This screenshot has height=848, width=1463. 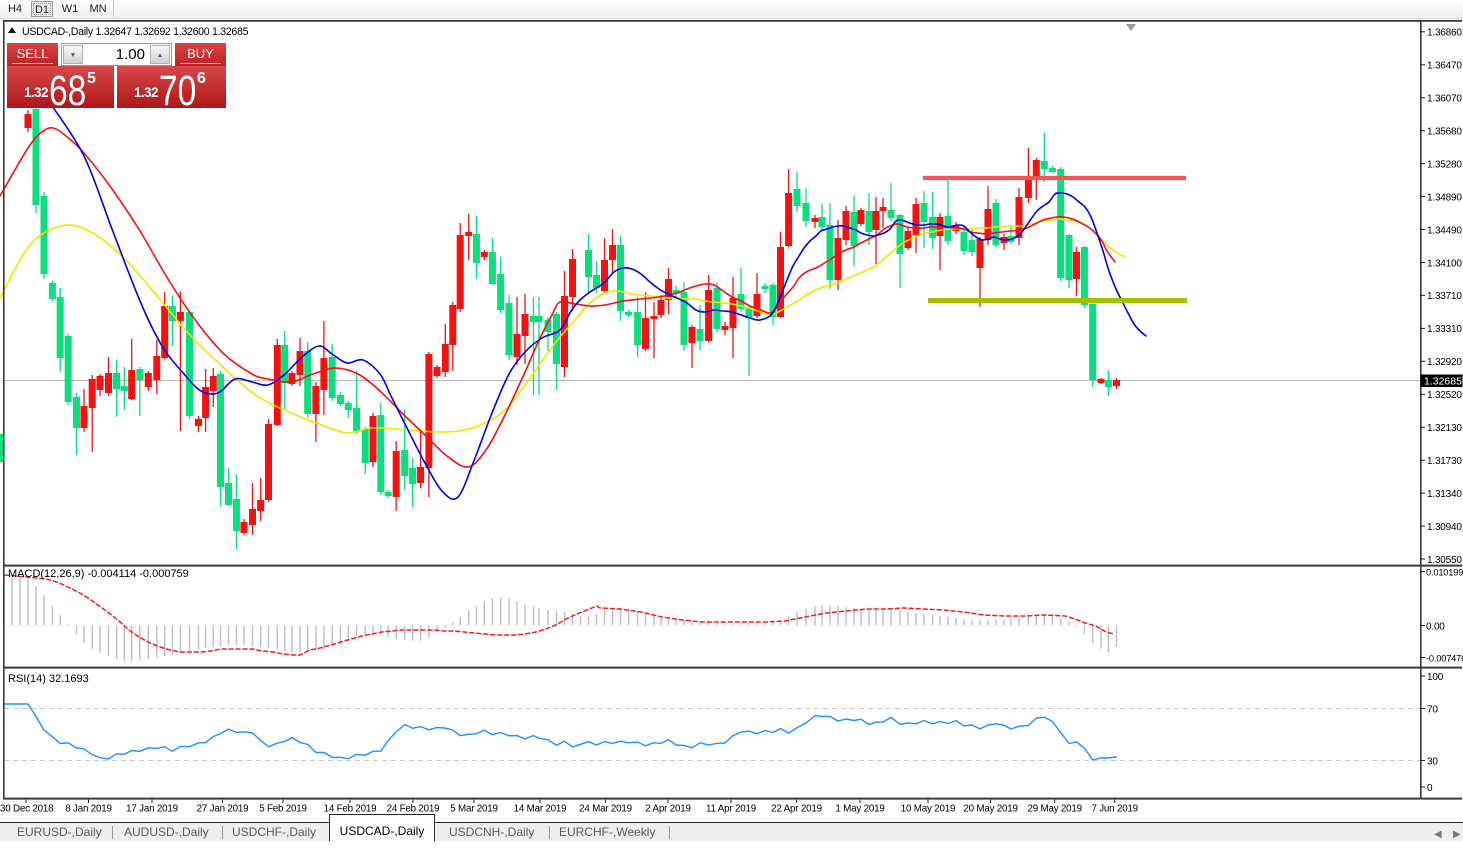 What do you see at coordinates (1444, 66) in the screenshot?
I see `svg-text: 1.36470` at bounding box center [1444, 66].